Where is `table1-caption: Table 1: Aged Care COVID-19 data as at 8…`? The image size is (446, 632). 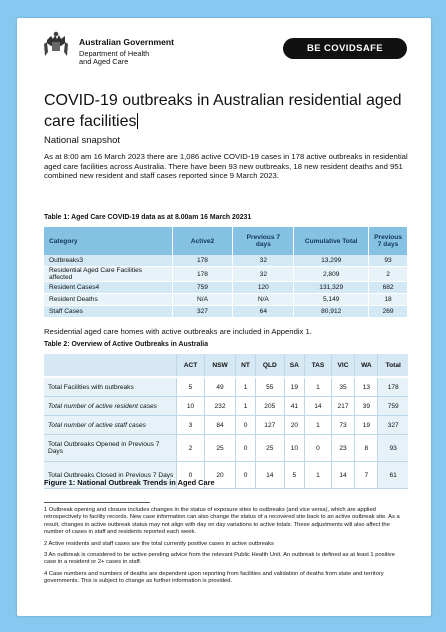 table1-caption: Table 1: Aged Care COVID-19 data as at 8… is located at coordinates (148, 217).